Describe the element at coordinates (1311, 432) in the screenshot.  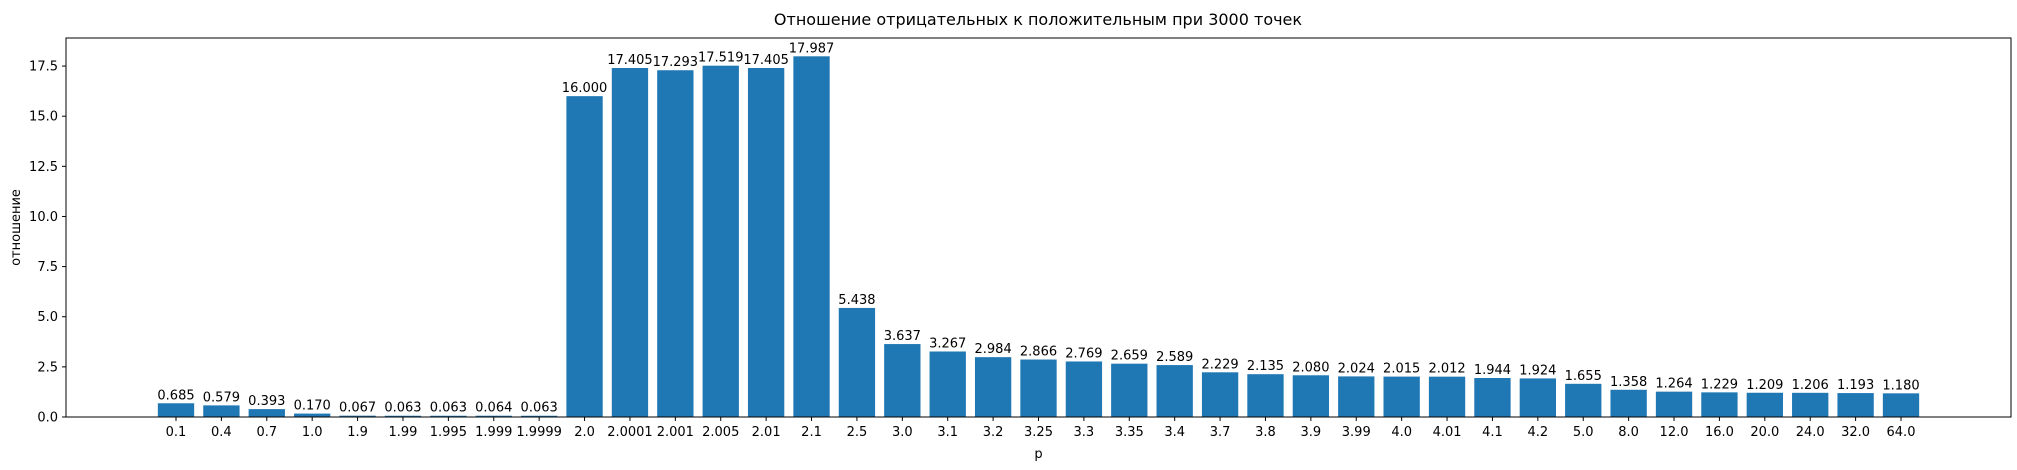
I see `x-tick-label: 3.9` at that location.